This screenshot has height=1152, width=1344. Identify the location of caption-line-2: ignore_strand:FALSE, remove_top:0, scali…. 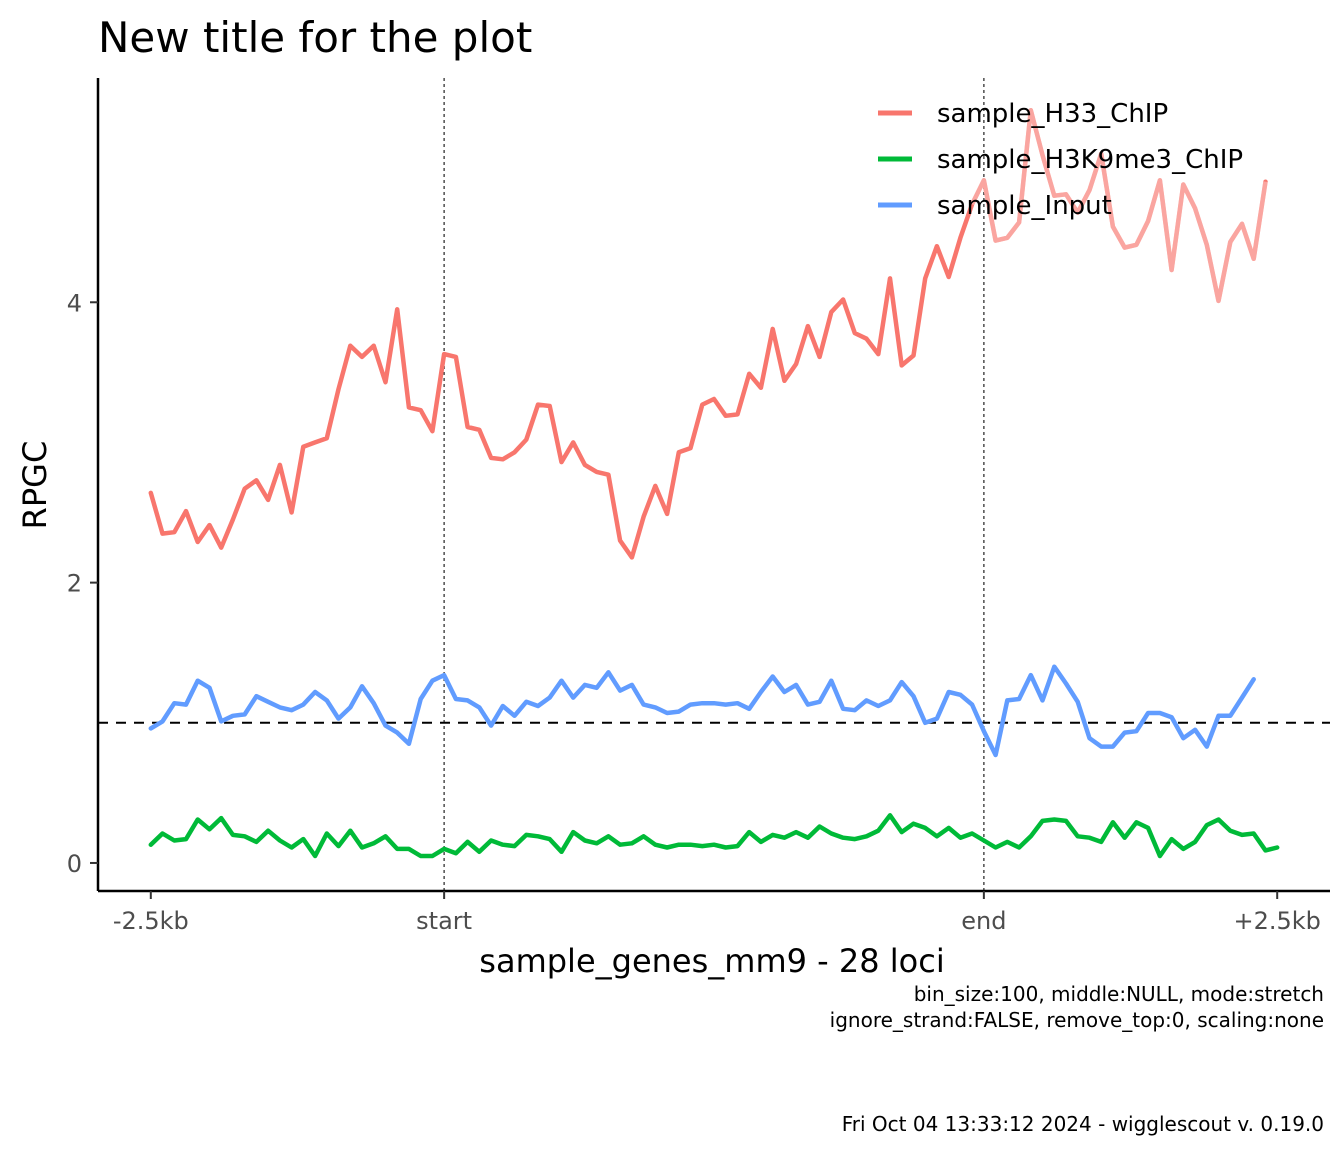
(1077, 1020).